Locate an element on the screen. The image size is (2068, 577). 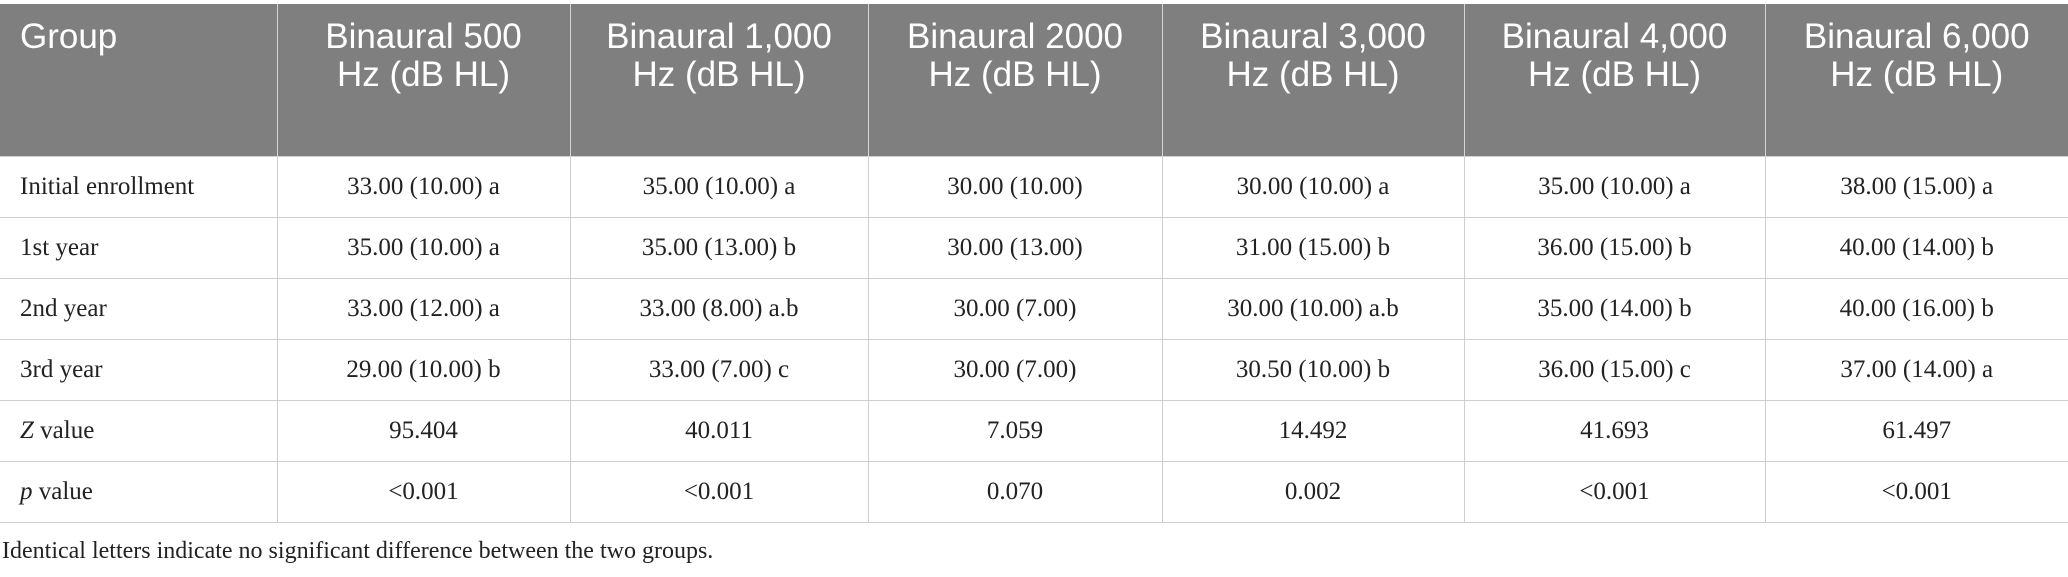
row-label: 2nd year is located at coordinates (139, 308).